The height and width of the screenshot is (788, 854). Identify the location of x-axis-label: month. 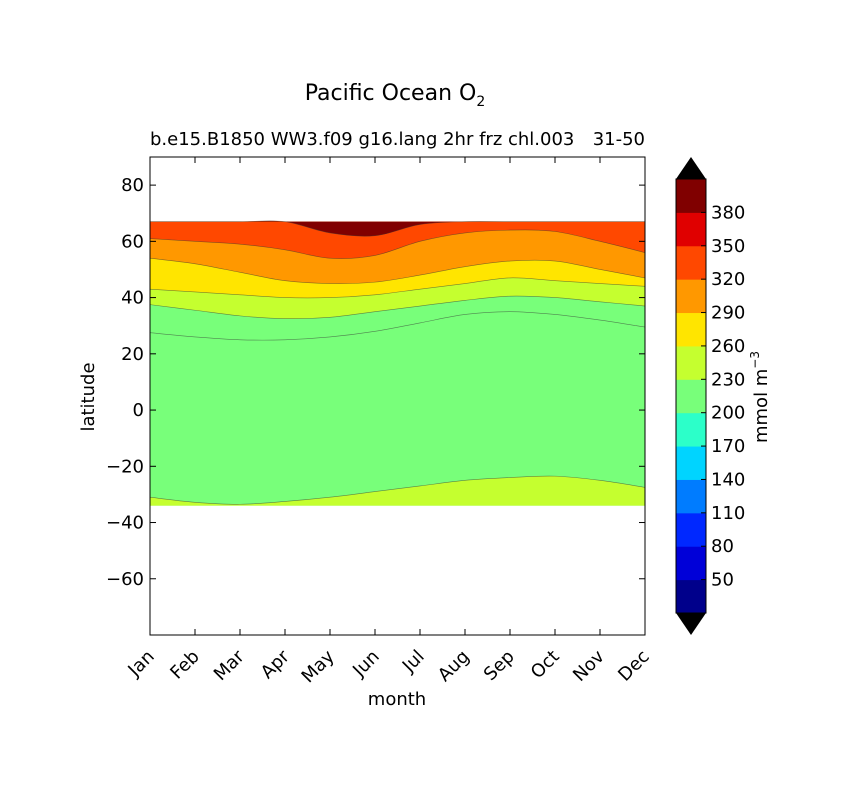
(397, 699).